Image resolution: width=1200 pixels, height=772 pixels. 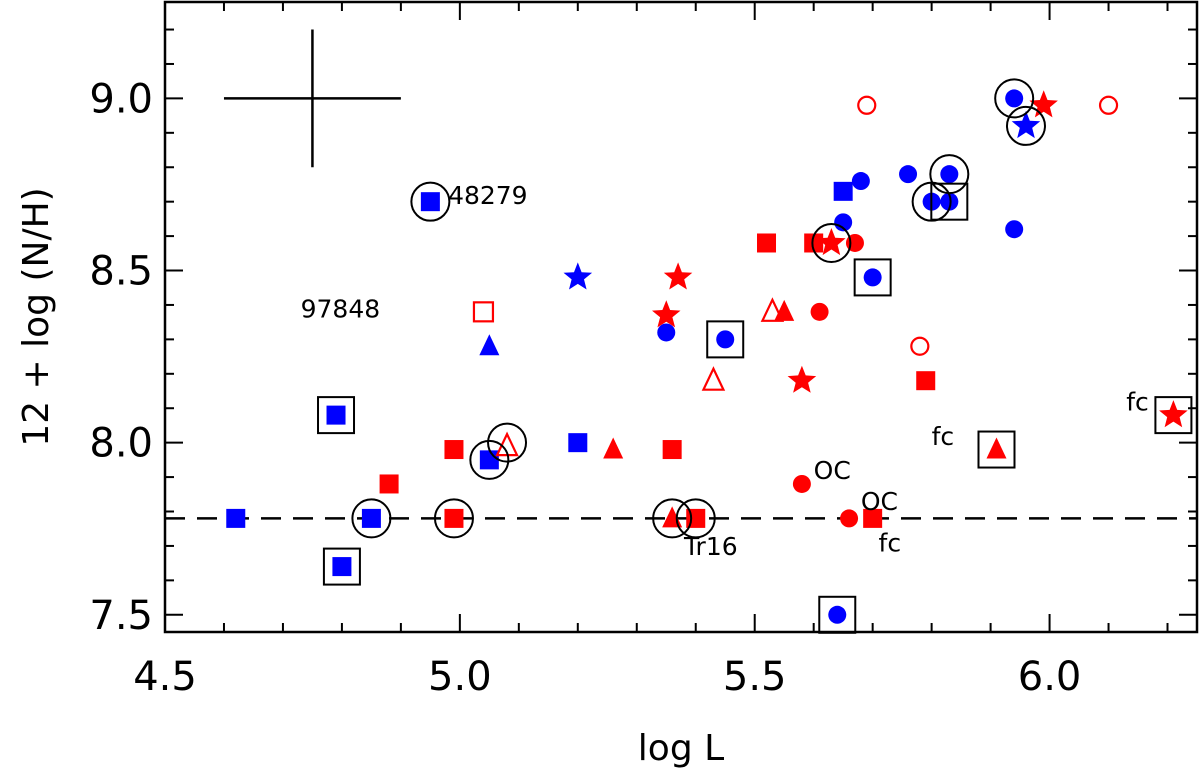 I want to click on y-axis-label: 12 + log (N/H), so click(x=36, y=316).